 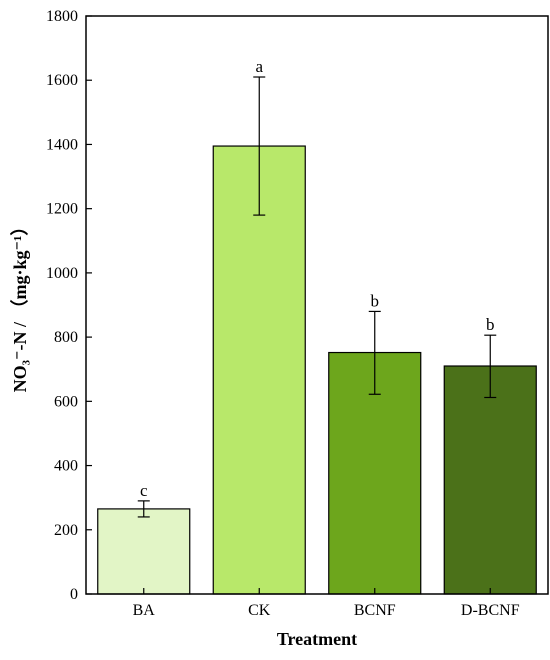 I want to click on bar-ba, so click(x=144, y=551).